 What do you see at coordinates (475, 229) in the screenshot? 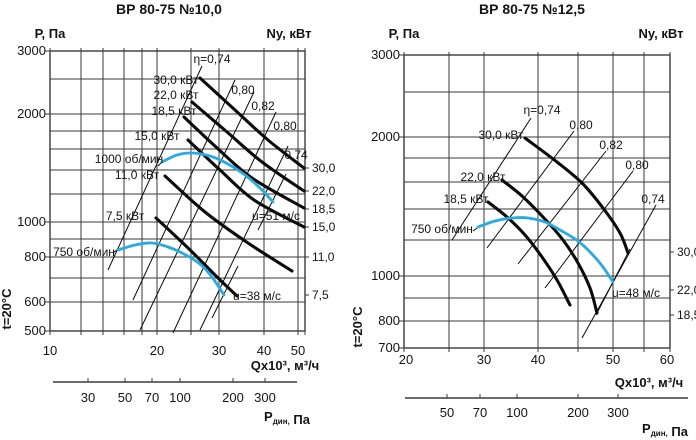
I see `leader-750rpm` at bounding box center [475, 229].